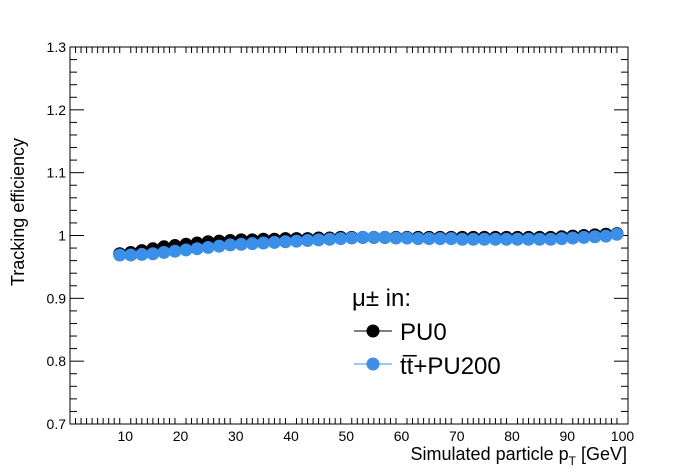 The image size is (696, 472). I want to click on y-tick-label: 1, so click(62, 236).